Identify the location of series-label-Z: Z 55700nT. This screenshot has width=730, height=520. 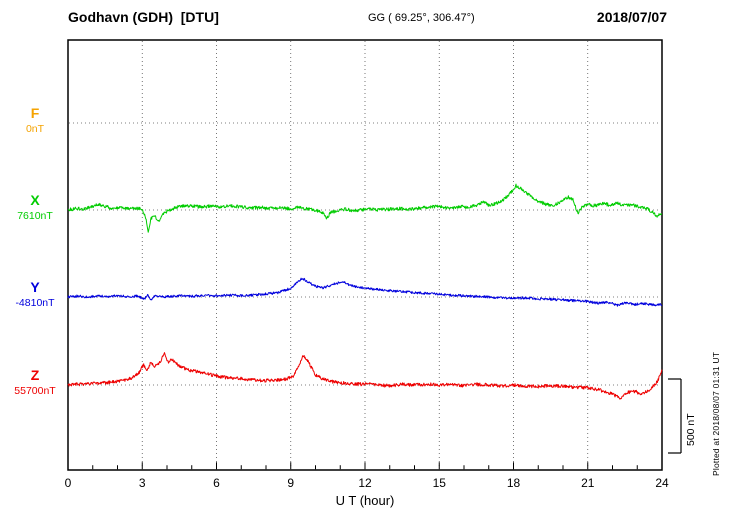
(35, 382).